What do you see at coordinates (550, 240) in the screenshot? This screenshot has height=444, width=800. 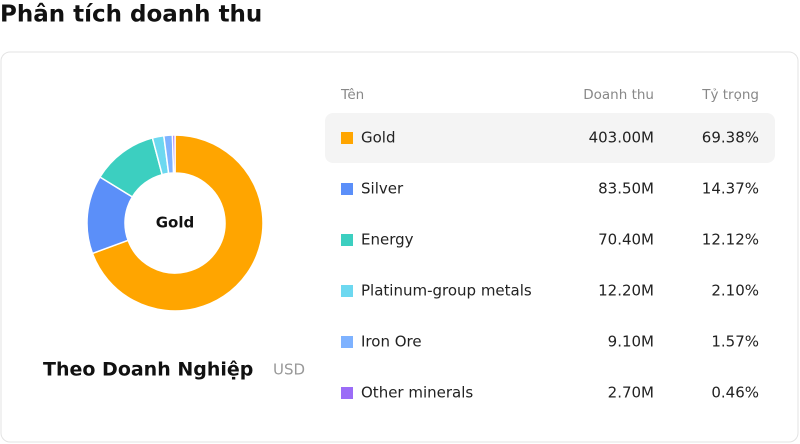 I see `table-row: Energy 70.40M 12.12%` at bounding box center [550, 240].